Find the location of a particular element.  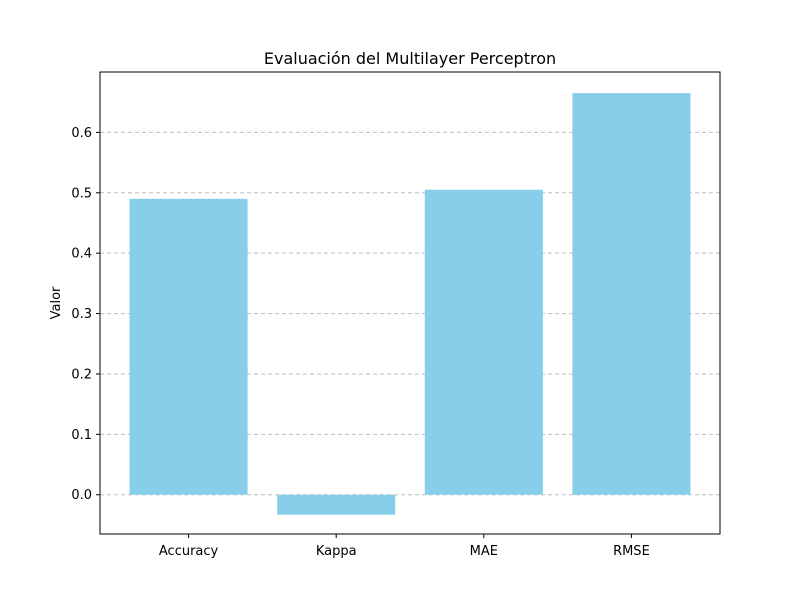

x-tick-label: Accuracy is located at coordinates (189, 551).